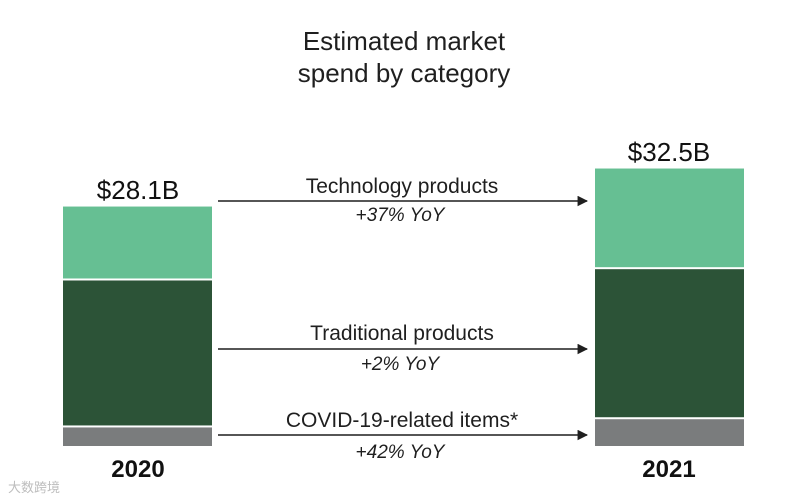 The height and width of the screenshot is (500, 796). I want to click on year-label-2021: 2021, so click(668, 469).